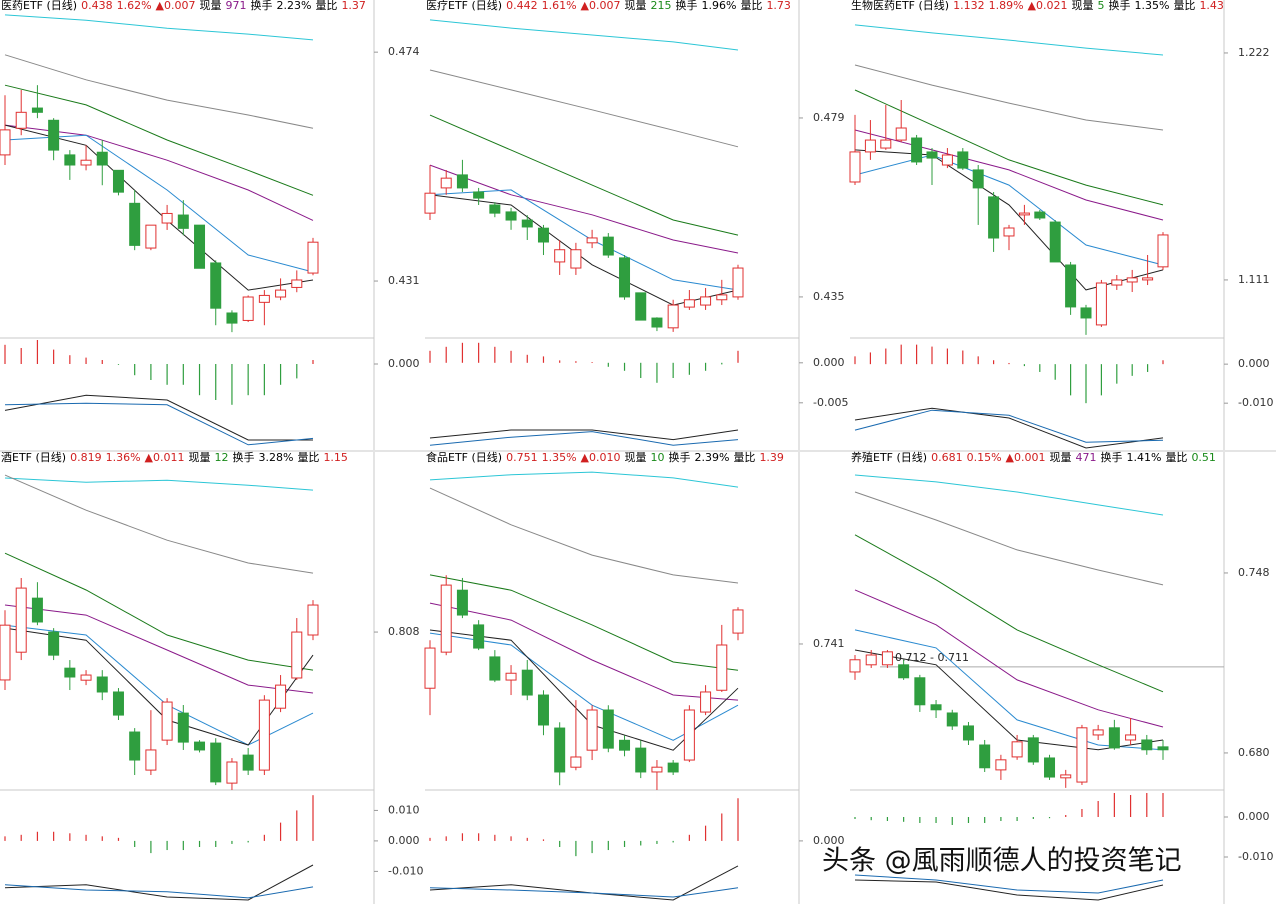  I want to click on y-tick-label: 0.808, so click(404, 631).